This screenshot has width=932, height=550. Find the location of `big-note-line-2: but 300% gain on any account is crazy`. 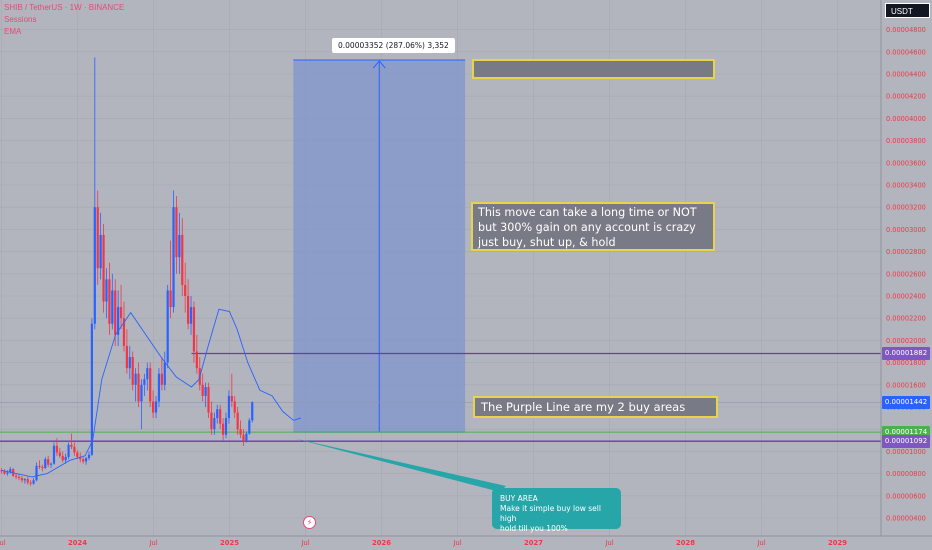

big-note-line-2: but 300% gain on any account is crazy is located at coordinates (587, 227).